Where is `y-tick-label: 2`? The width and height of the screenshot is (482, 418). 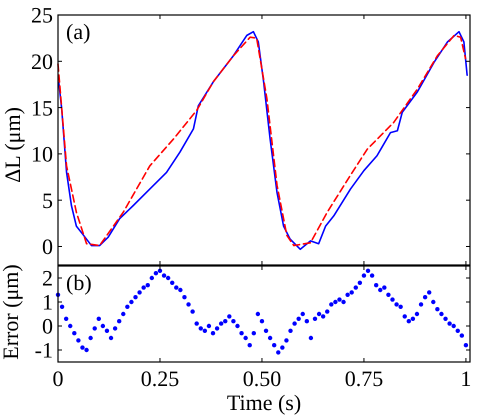 y-tick-label: 2 is located at coordinates (47, 278).